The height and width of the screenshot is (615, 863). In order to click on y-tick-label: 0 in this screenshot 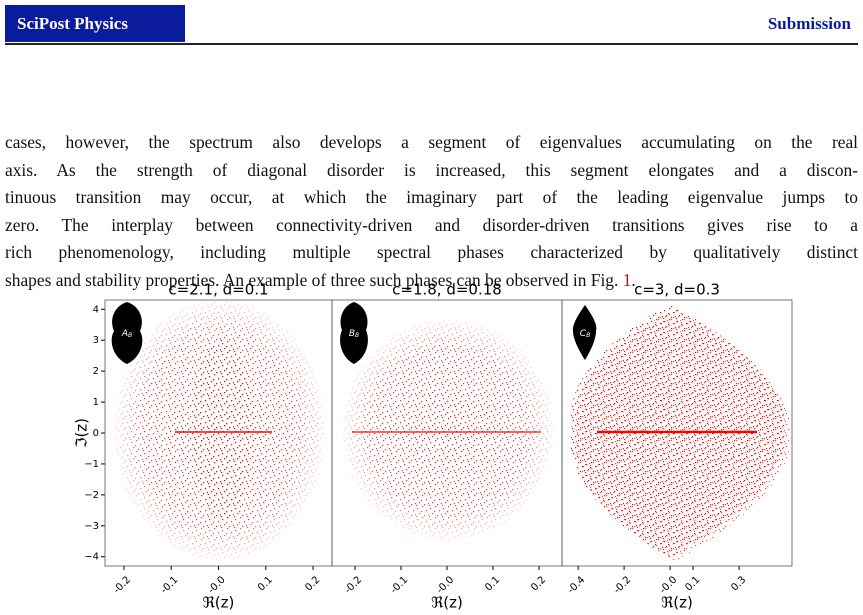, I will do `click(96, 433)`.